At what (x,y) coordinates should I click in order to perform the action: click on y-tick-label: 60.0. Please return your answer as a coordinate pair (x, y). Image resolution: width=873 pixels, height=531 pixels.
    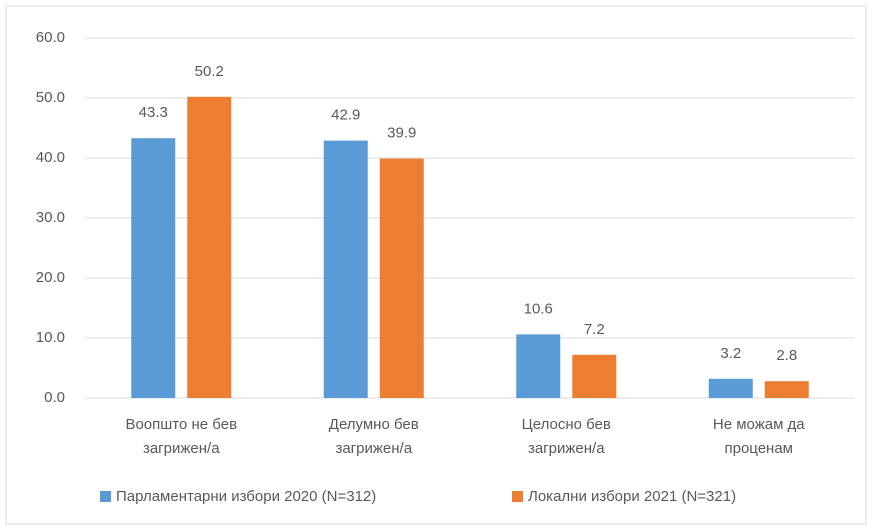
    Looking at the image, I should click on (50, 37).